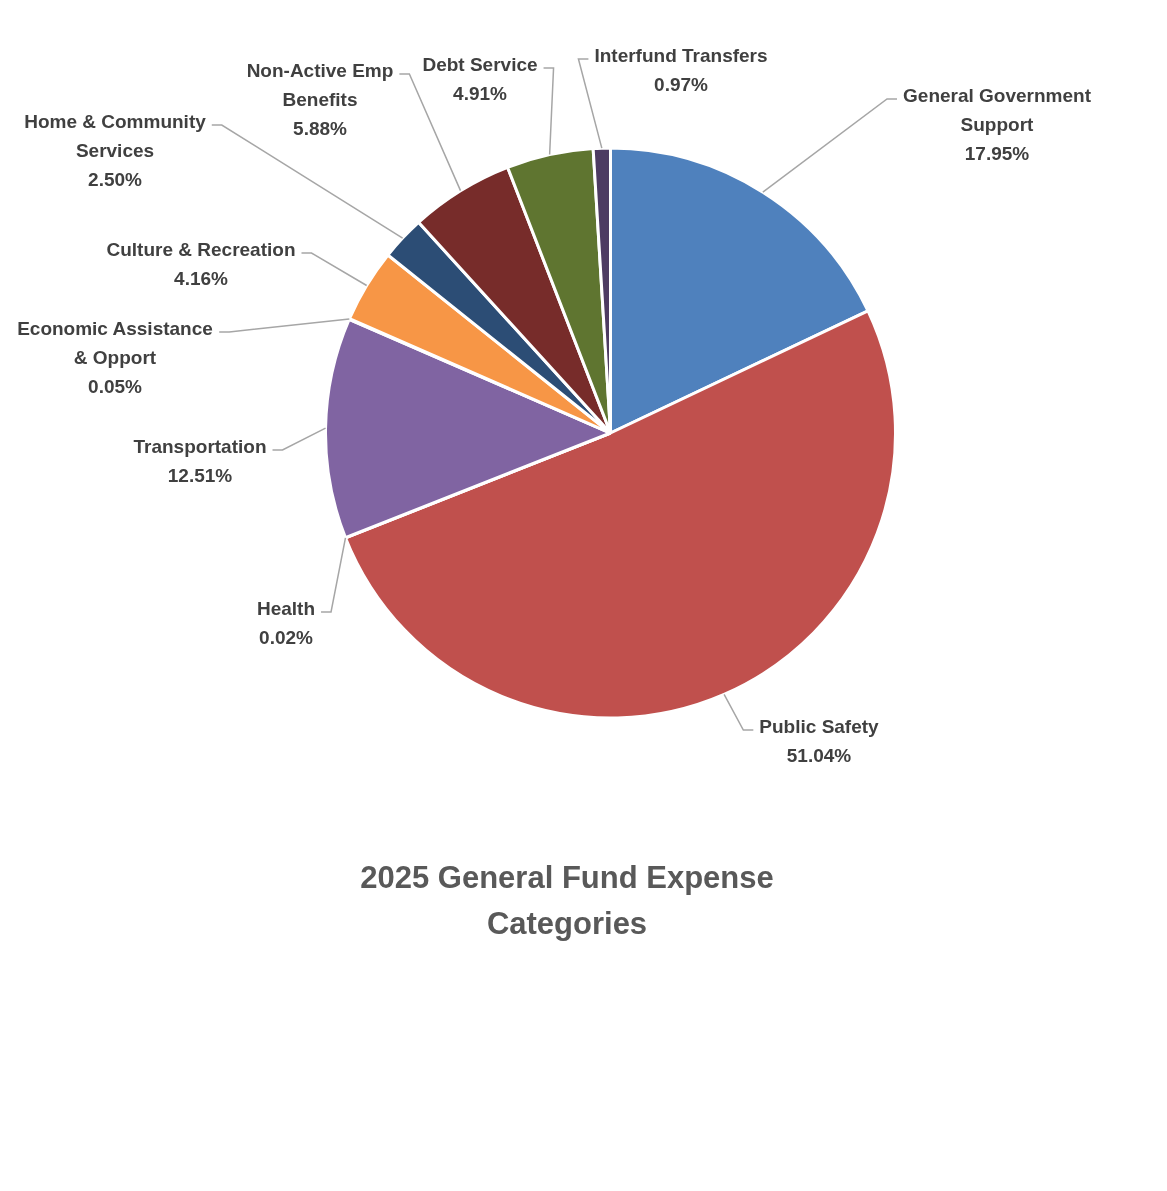 The width and height of the screenshot is (1167, 1191). I want to click on slice-label: Home & Community Services, so click(115, 136).